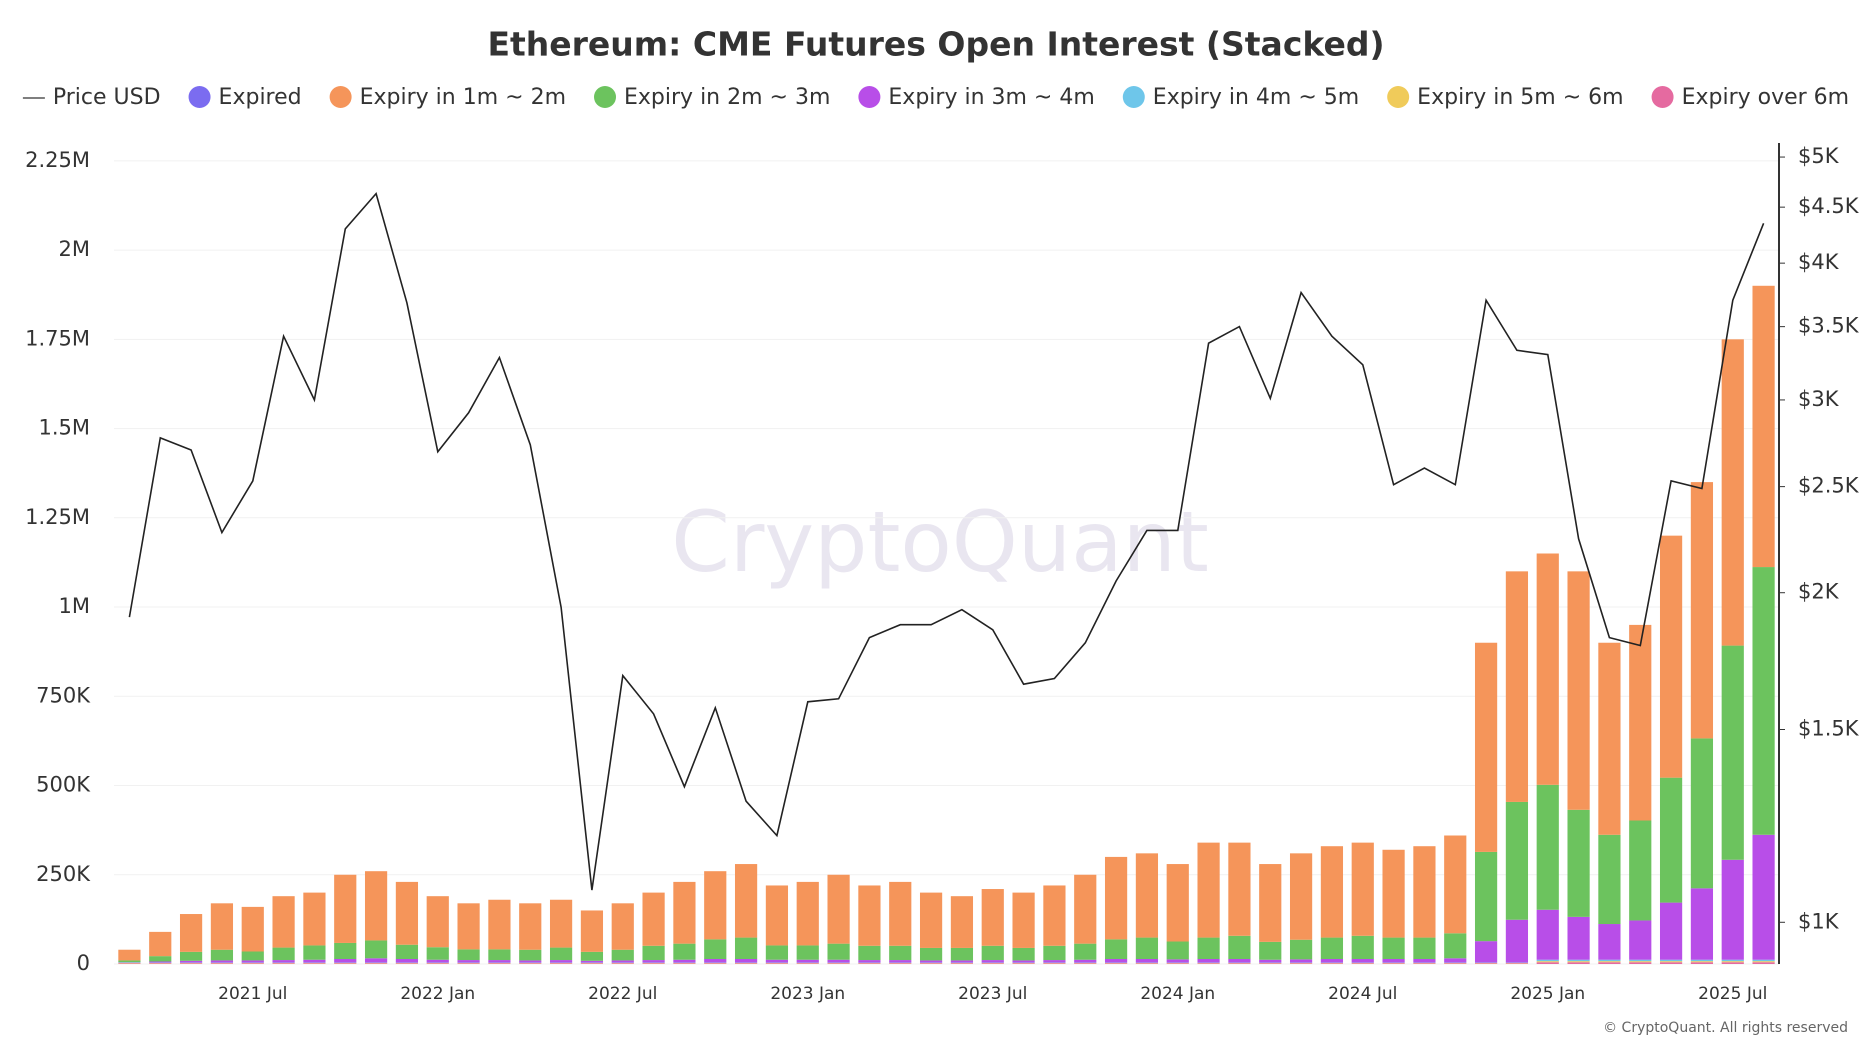 Image resolution: width=1872 pixels, height=1048 pixels. Describe the element at coordinates (1256, 97) in the screenshot. I see `legend-label: Expiry in 4m ~ 5m` at that location.